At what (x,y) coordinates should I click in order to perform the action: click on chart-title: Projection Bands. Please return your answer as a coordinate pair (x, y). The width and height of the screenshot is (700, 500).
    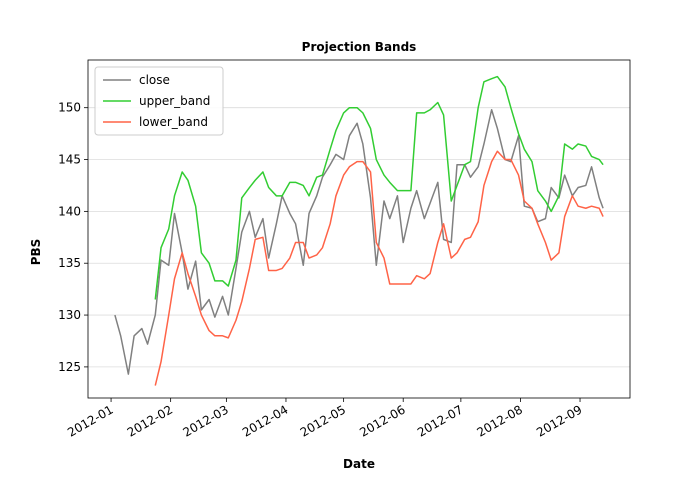
    Looking at the image, I should click on (359, 47).